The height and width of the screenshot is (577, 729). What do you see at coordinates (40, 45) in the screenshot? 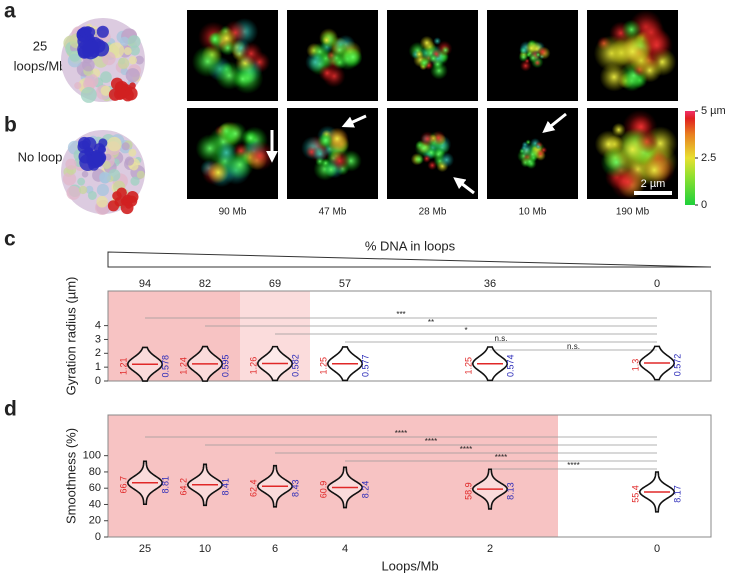
I see `row-label: 25` at bounding box center [40, 45].